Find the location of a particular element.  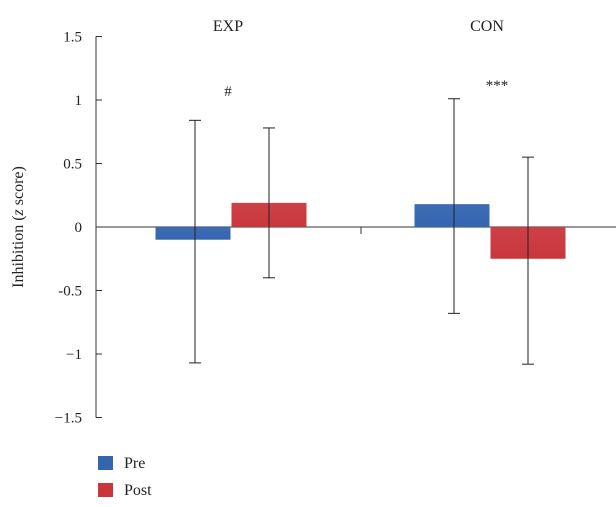

y-tick-label: 0 is located at coordinates (79, 228).